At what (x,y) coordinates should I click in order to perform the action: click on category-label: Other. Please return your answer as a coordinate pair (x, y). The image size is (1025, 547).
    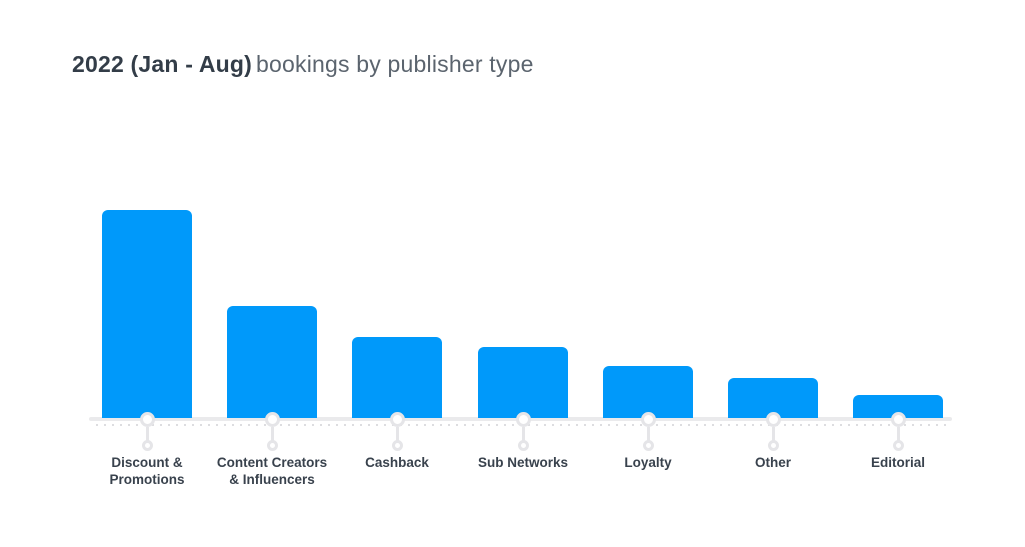
    Looking at the image, I should click on (772, 462).